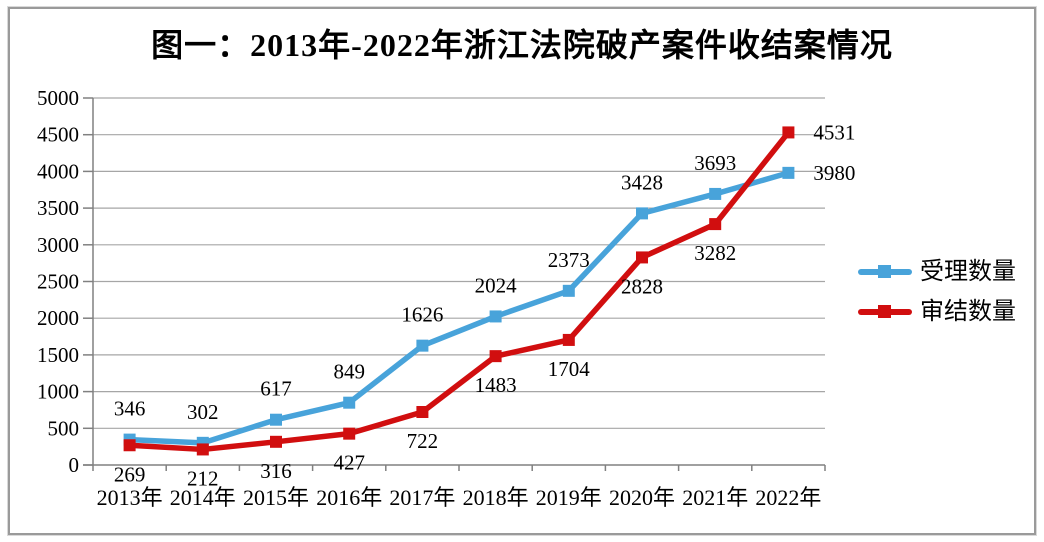 The width and height of the screenshot is (1044, 542). Describe the element at coordinates (496, 385) in the screenshot. I see `svg-text: 1483` at that location.